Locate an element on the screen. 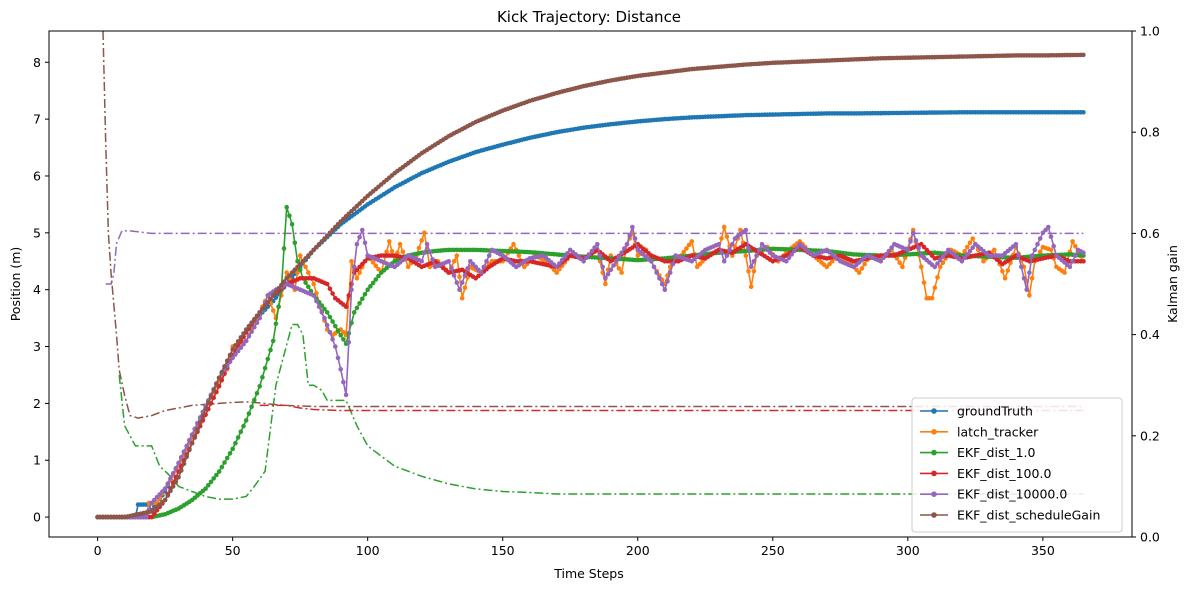 Image resolution: width=1189 pixels, height=590 pixels. legend-label: EKF_dist_scheduleGain is located at coordinates (1028, 515).